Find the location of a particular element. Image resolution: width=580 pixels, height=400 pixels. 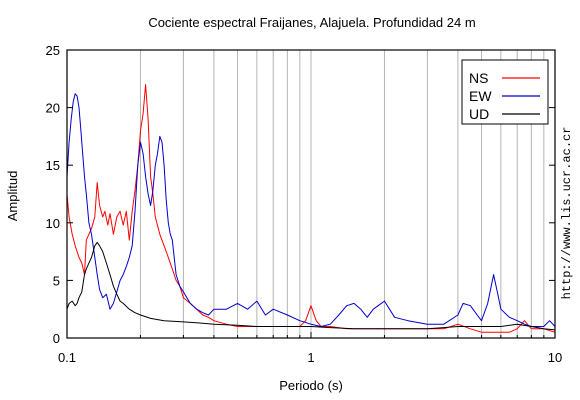

legend: NS EW UD is located at coordinates (505, 92).